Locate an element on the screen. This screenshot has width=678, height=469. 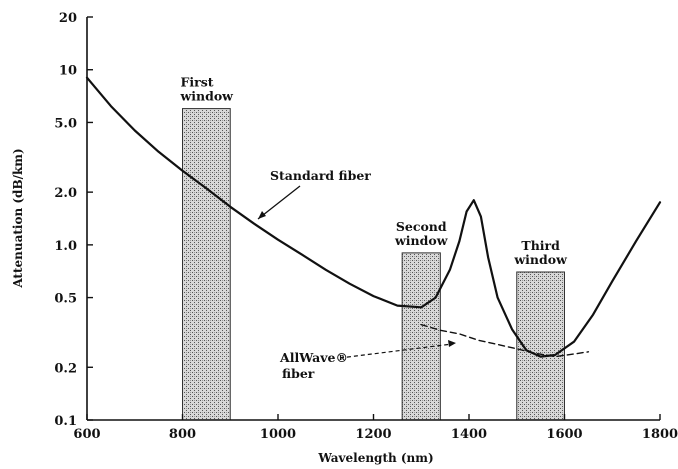
allwave-fiber-label-line2: fiber is located at coordinates (298, 373).